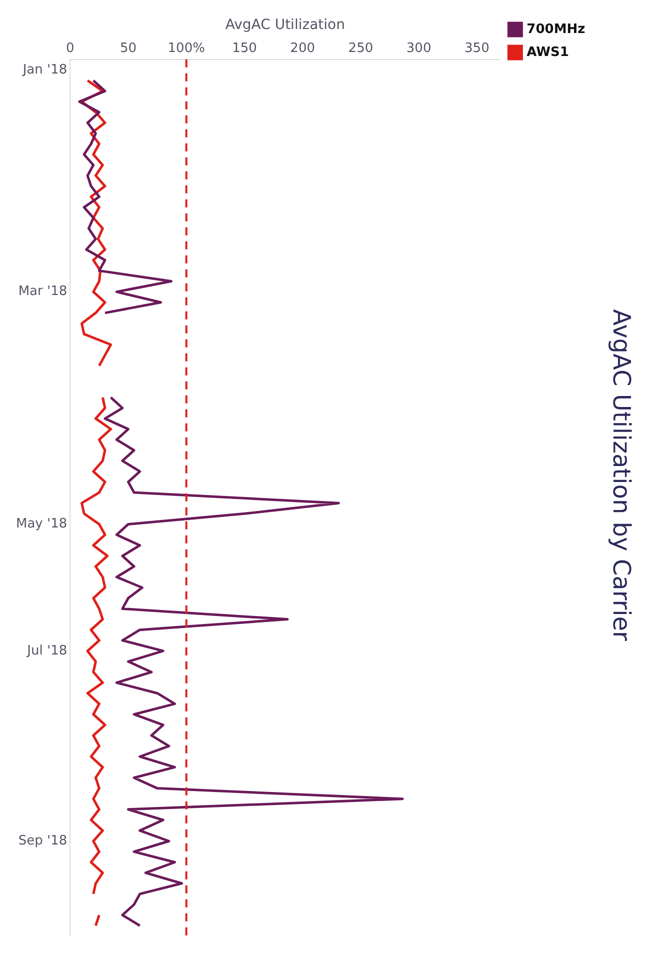 The image size is (657, 955). What do you see at coordinates (43, 292) in the screenshot?
I see `y-tick-label: Mar '18` at bounding box center [43, 292].